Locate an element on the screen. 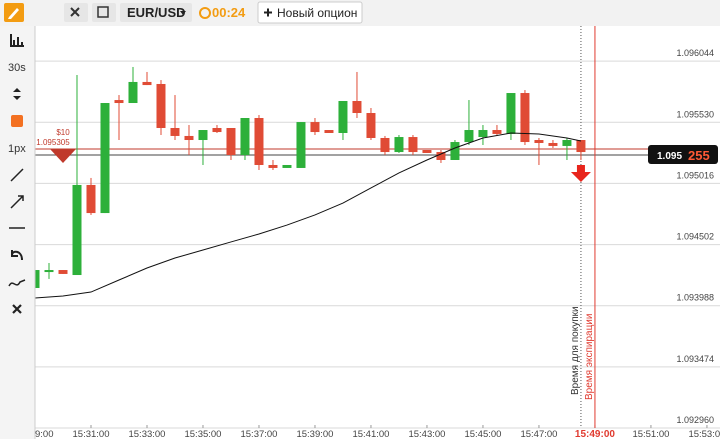 The height and width of the screenshot is (439, 720). copy-icon is located at coordinates (103, 12).